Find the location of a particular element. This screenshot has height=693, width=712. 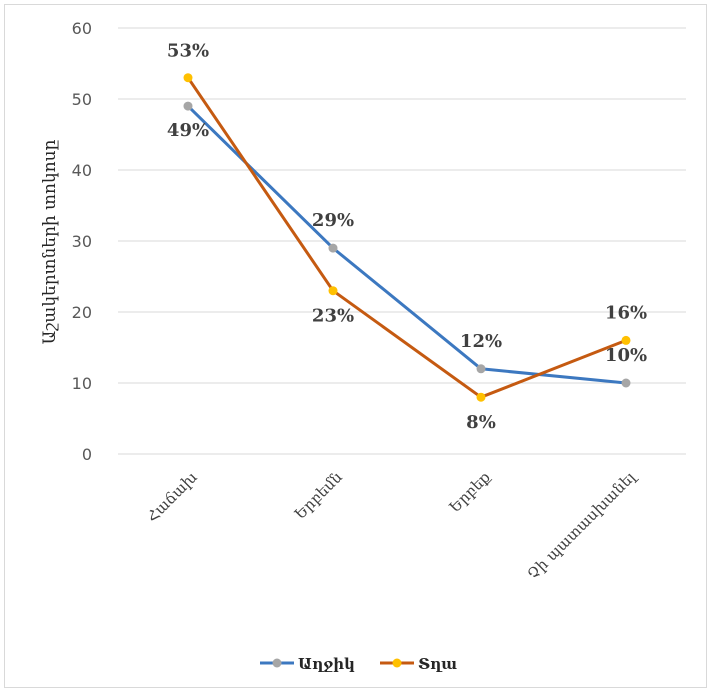

legend-label: Տղա is located at coordinates (437, 664).